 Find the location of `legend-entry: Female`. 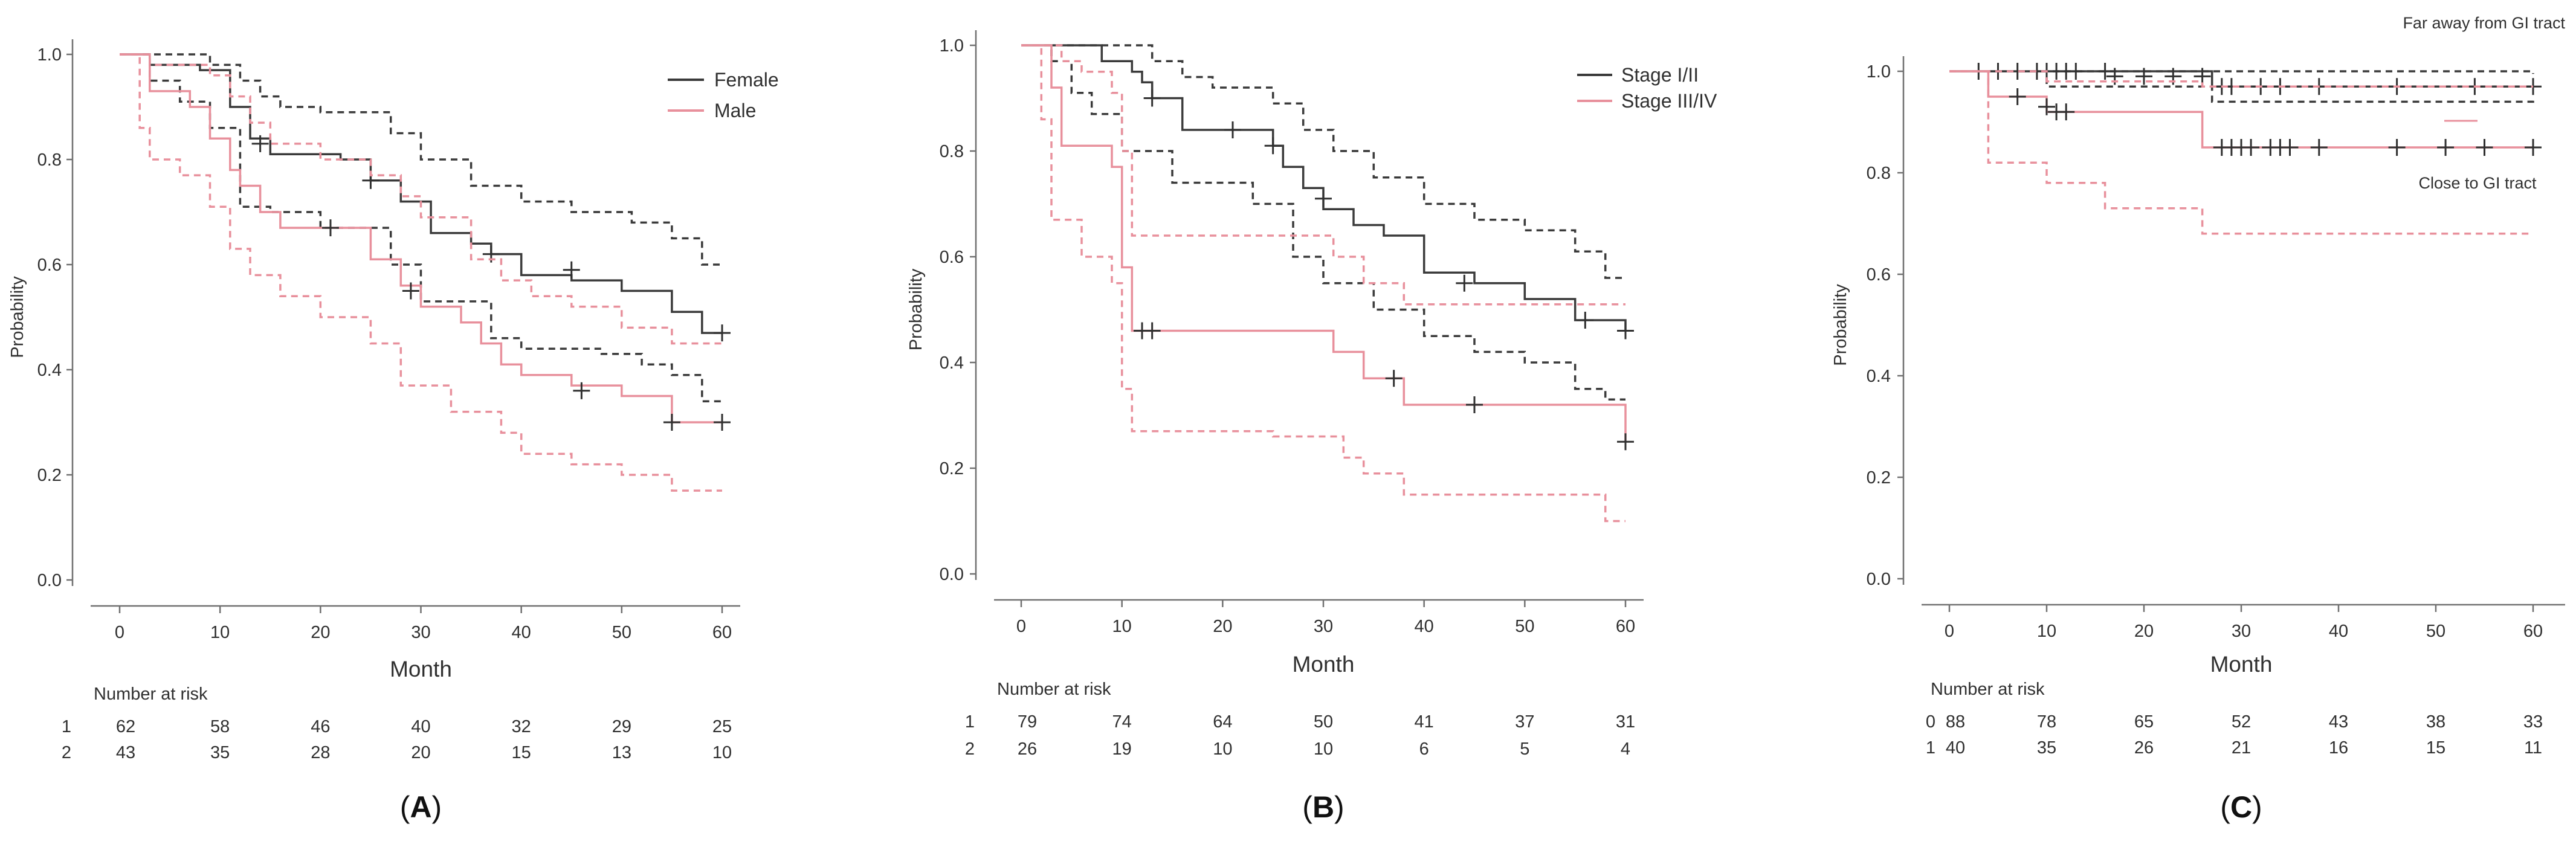

legend-entry: Female is located at coordinates (747, 80).